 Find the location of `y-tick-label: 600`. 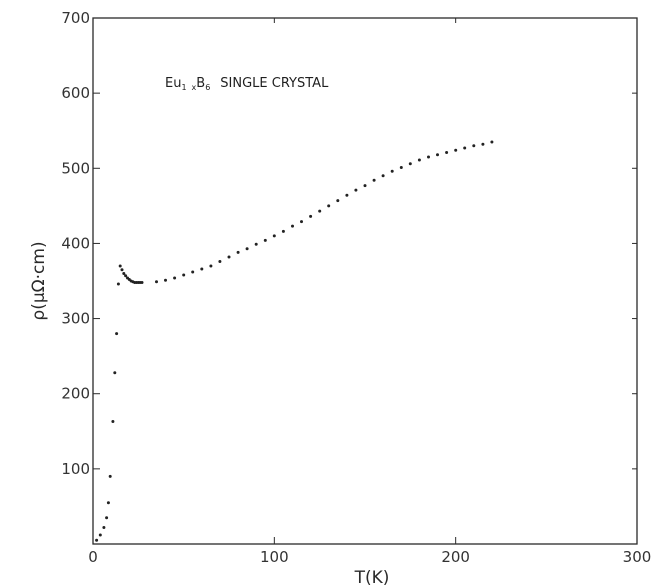

y-tick-label: 600 is located at coordinates (75, 93).